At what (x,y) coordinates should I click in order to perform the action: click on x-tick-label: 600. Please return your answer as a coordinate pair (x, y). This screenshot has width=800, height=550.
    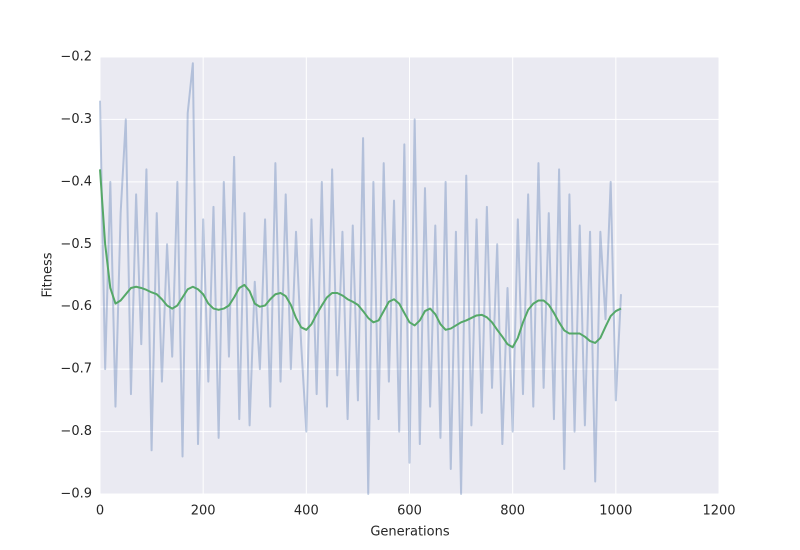
    Looking at the image, I should click on (409, 511).